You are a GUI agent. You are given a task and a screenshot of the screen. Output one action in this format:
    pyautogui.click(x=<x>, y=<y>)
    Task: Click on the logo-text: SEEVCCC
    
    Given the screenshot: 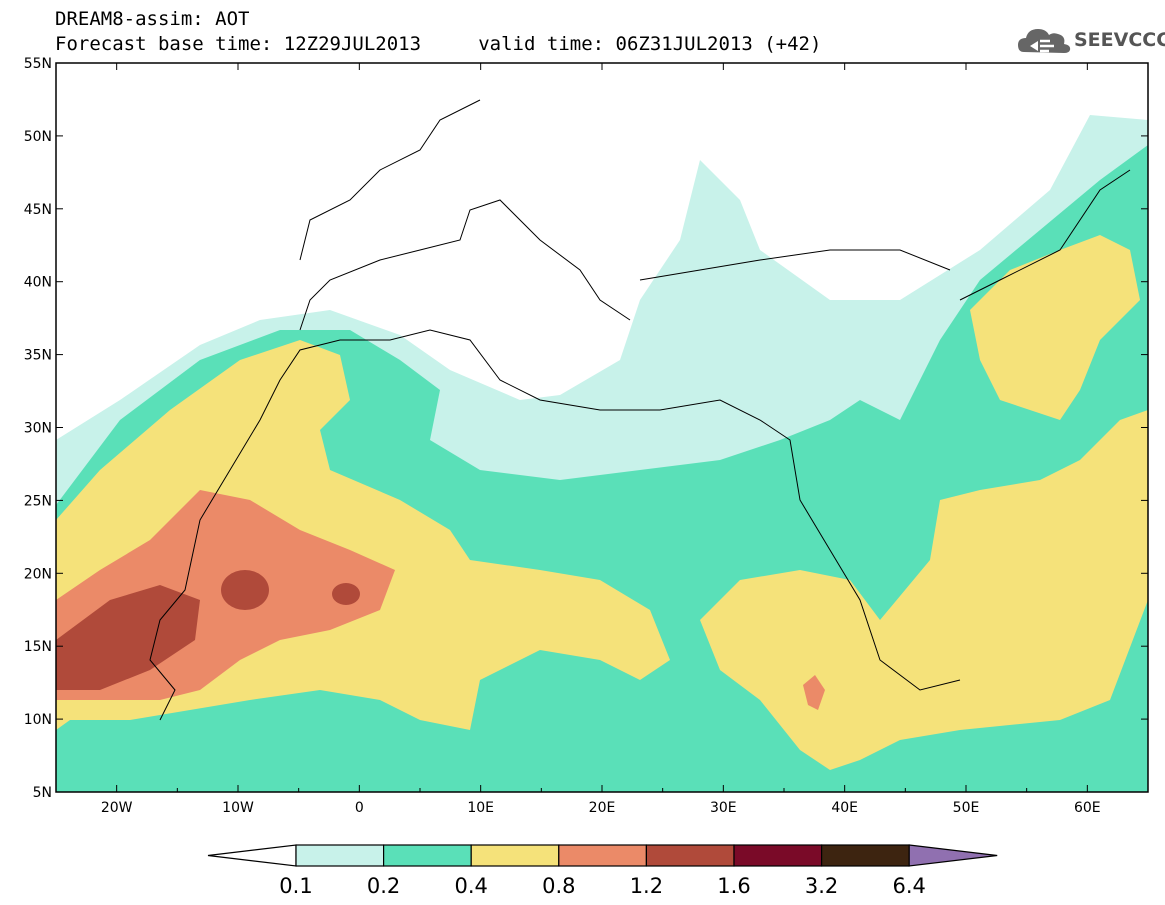 What is the action you would take?
    pyautogui.click(x=1119, y=40)
    